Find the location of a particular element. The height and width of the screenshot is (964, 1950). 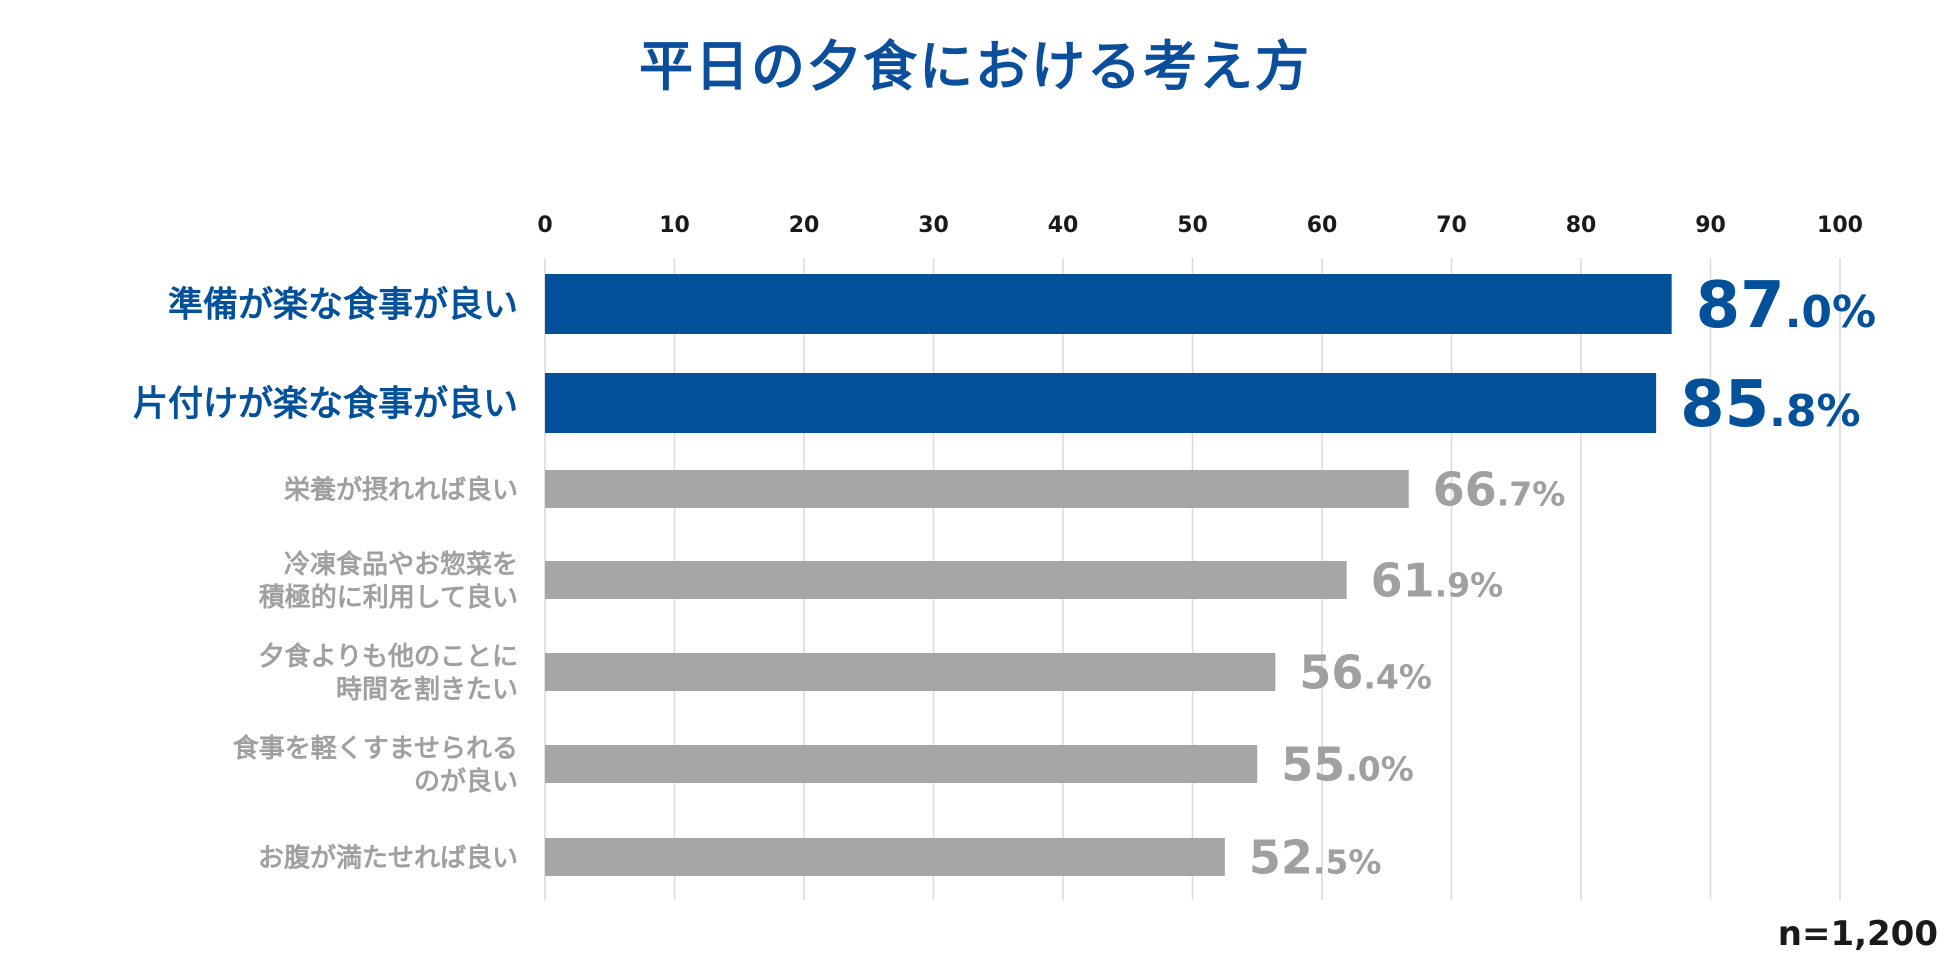

category-label-line: 時間を割きたい is located at coordinates (427, 689).